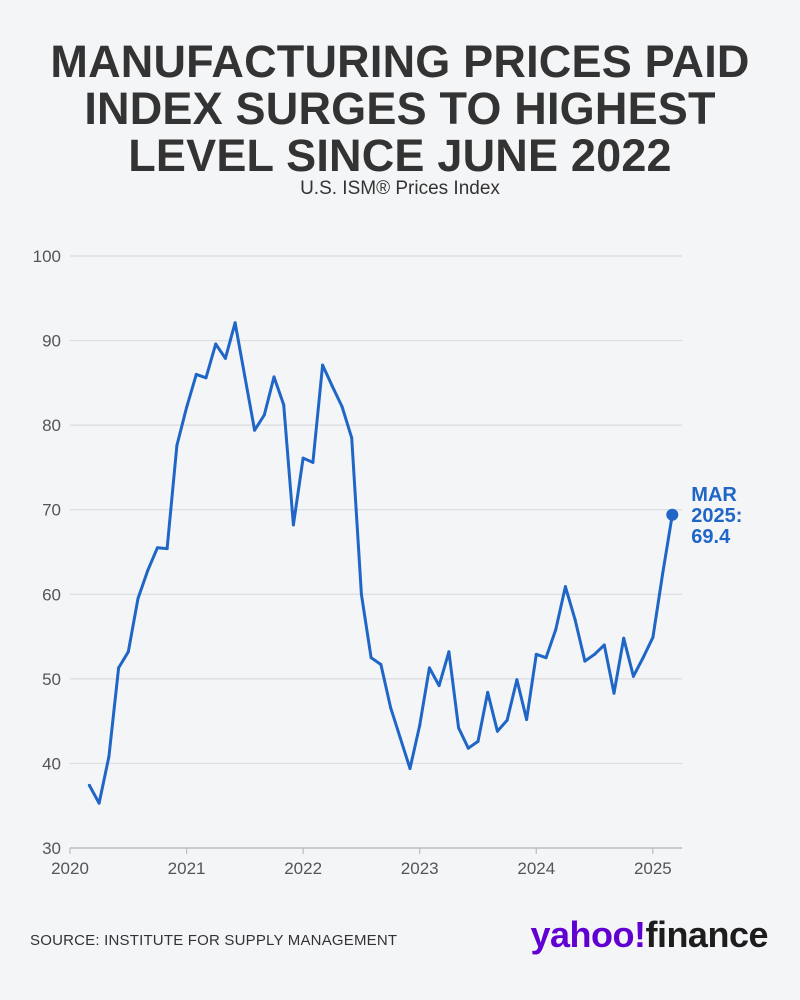 The width and height of the screenshot is (800, 1000). I want to click on chart-subtitle: U.S. ISM® Prices Index, so click(400, 188).